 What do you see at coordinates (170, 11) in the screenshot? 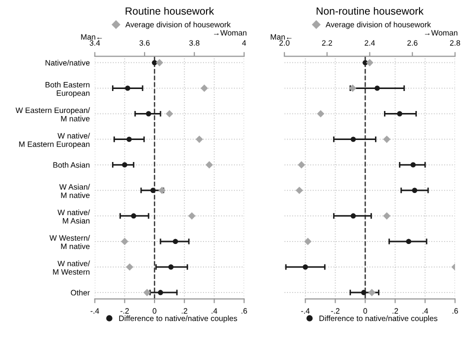
I see `chart-title: Routine housework` at bounding box center [170, 11].